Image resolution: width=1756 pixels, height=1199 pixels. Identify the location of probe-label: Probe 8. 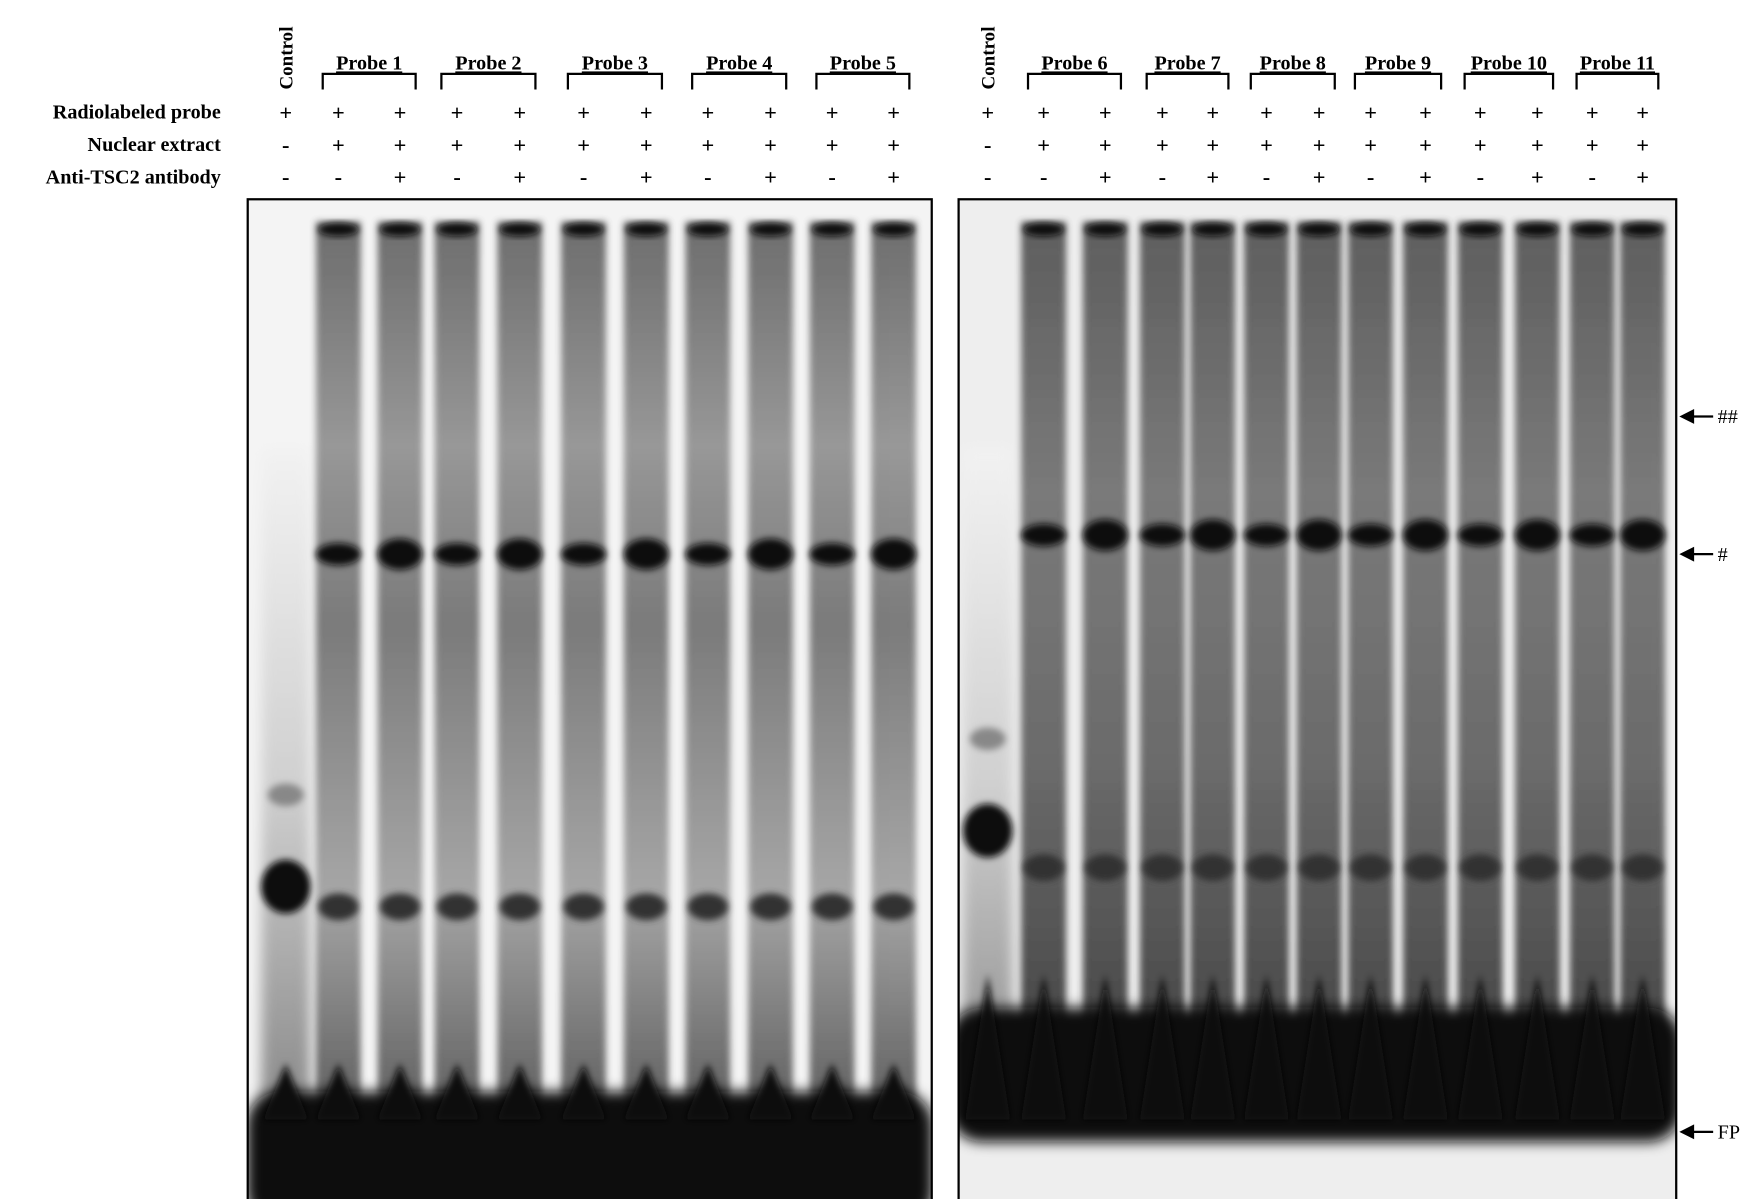
(1293, 63).